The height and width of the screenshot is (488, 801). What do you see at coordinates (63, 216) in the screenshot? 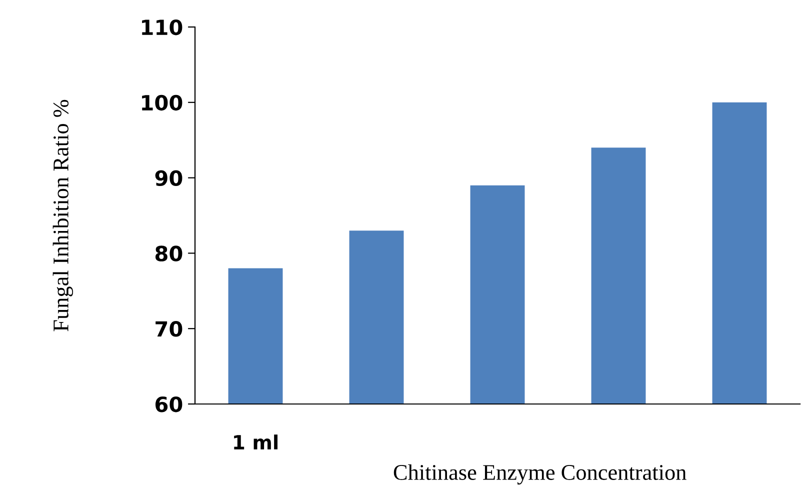
I see `y-axis-title: Fungal Inhibition Ratio %` at bounding box center [63, 216].